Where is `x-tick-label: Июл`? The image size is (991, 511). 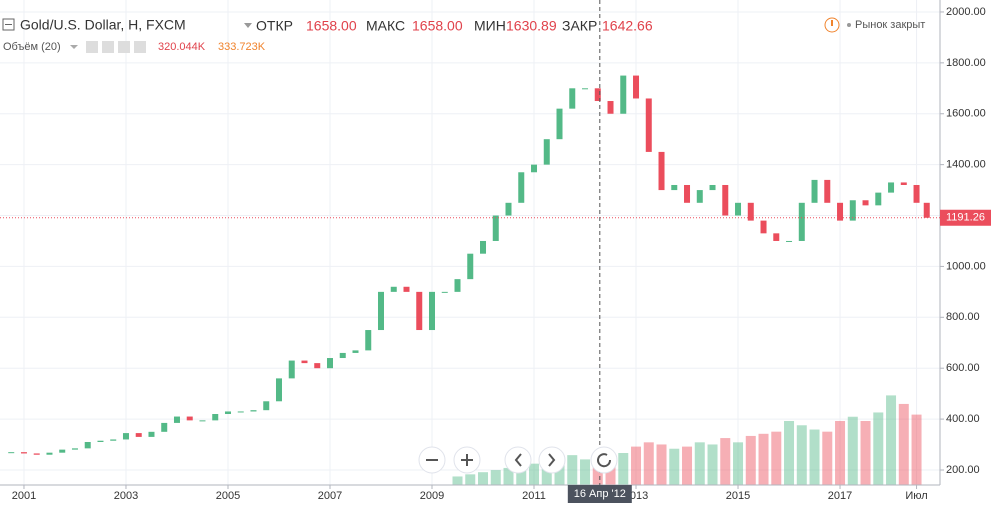 x-tick-label: Июл is located at coordinates (916, 496).